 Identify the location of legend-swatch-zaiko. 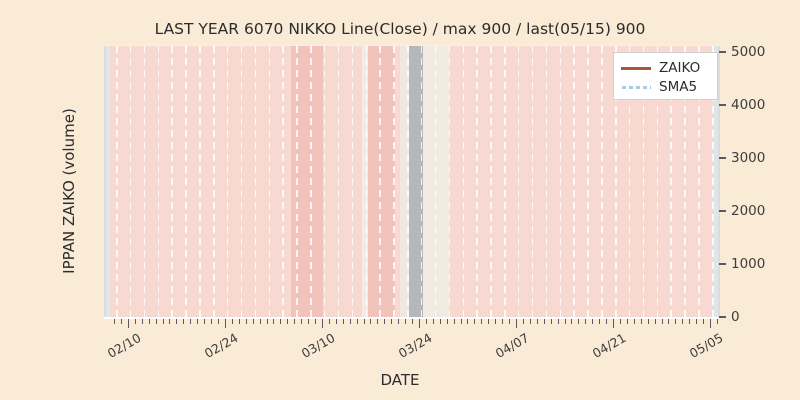
(636, 68).